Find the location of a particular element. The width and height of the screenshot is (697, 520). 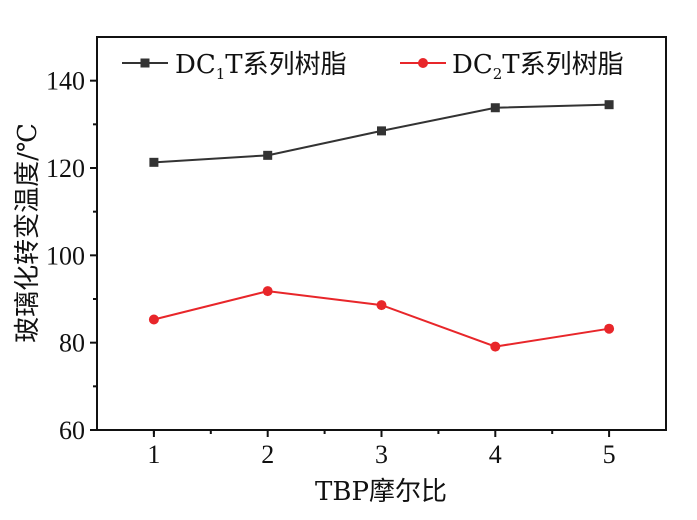

legend: DC1T系列树脂 DC2T系列树脂 is located at coordinates (373, 66).